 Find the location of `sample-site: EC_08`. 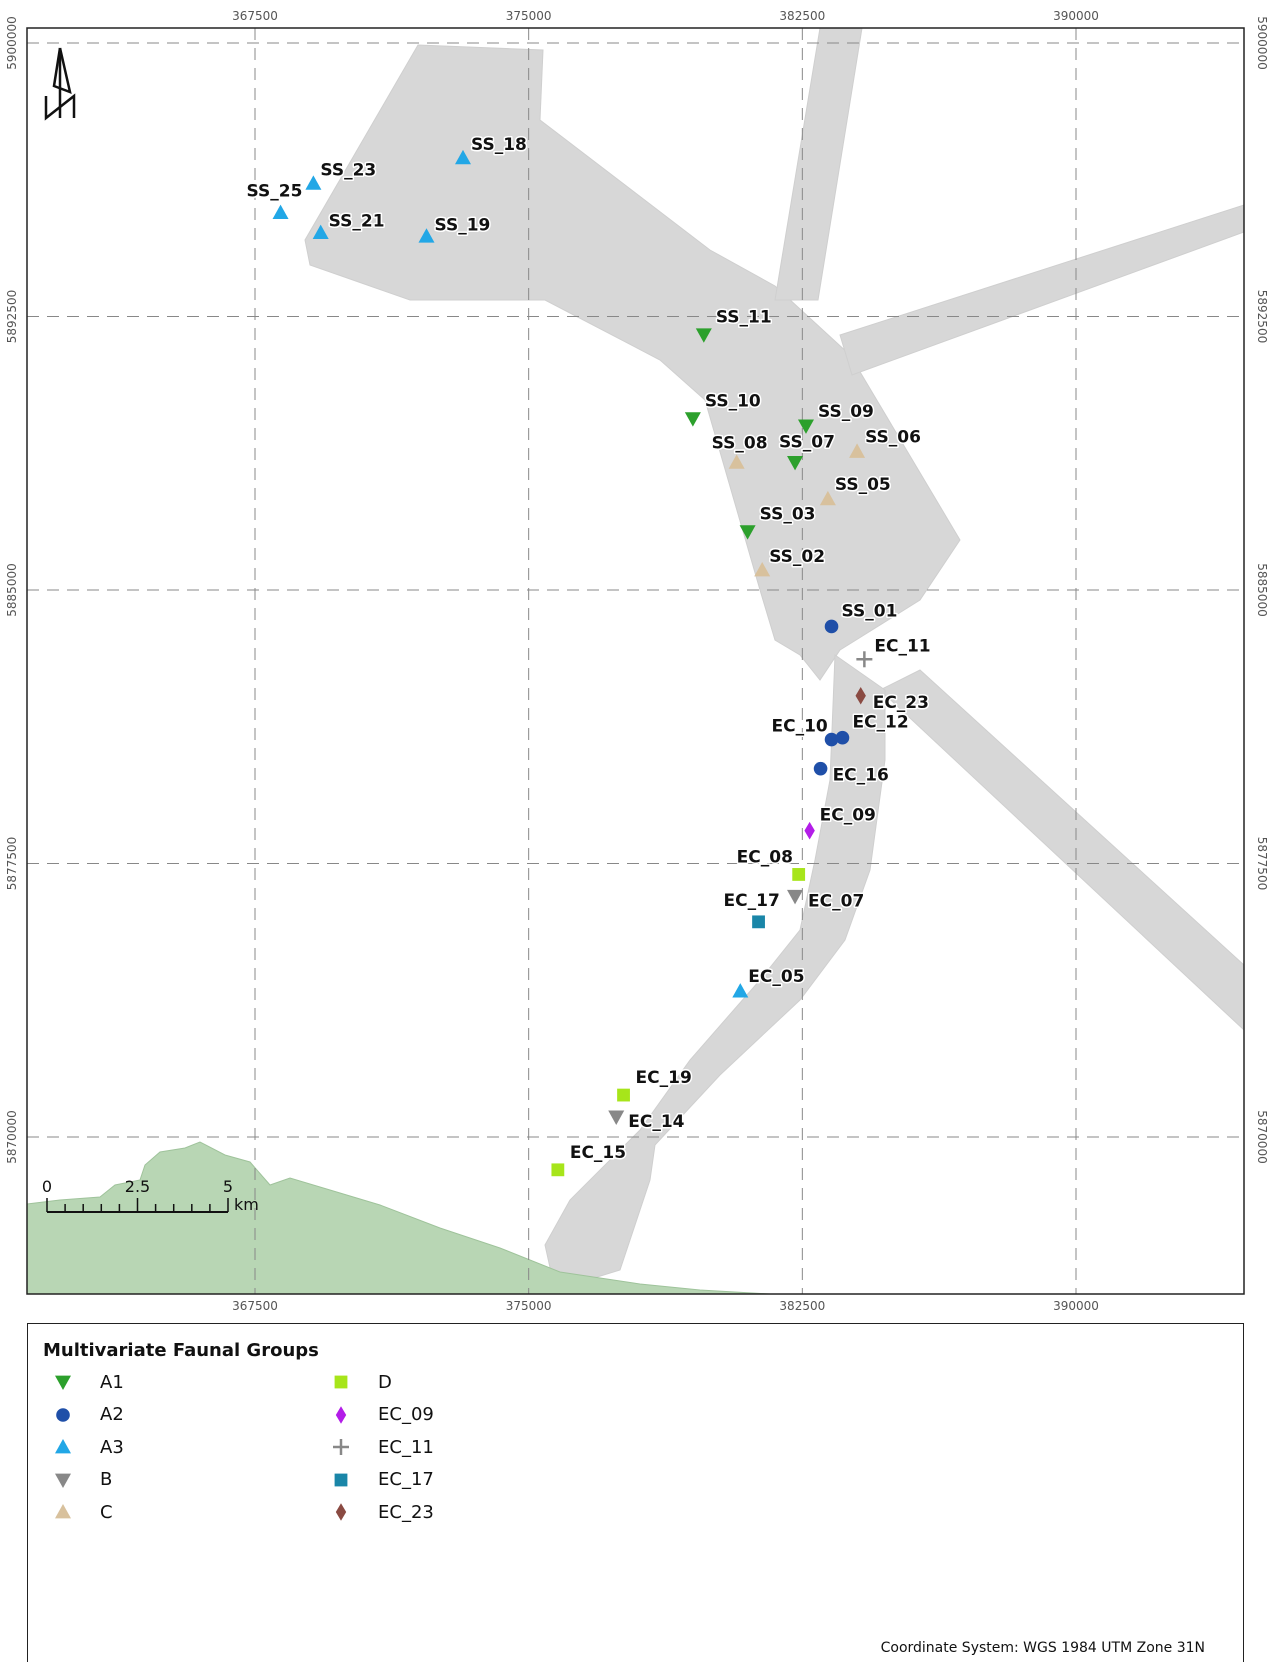

sample-site: EC_08 is located at coordinates (770, 863).